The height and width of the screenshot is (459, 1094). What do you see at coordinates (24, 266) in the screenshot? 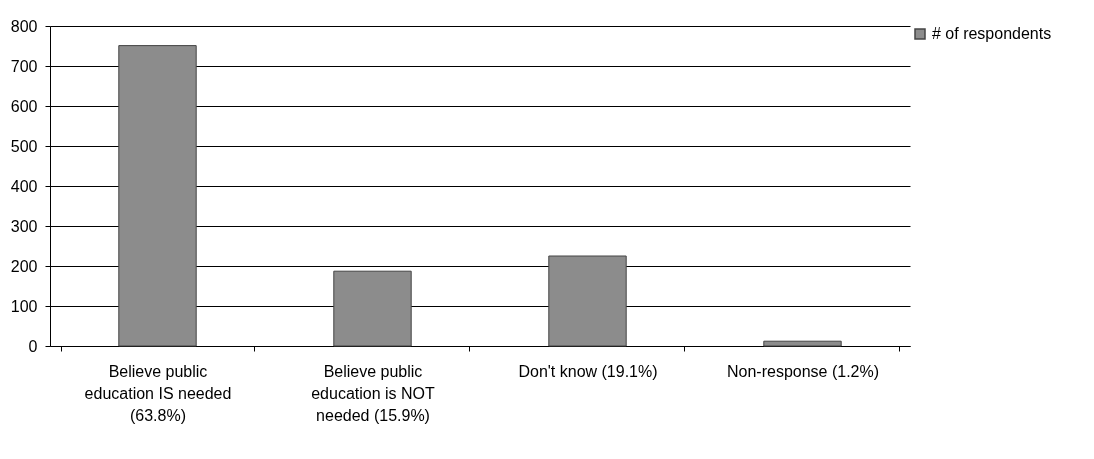
I see `y-tick-label: 200` at bounding box center [24, 266].